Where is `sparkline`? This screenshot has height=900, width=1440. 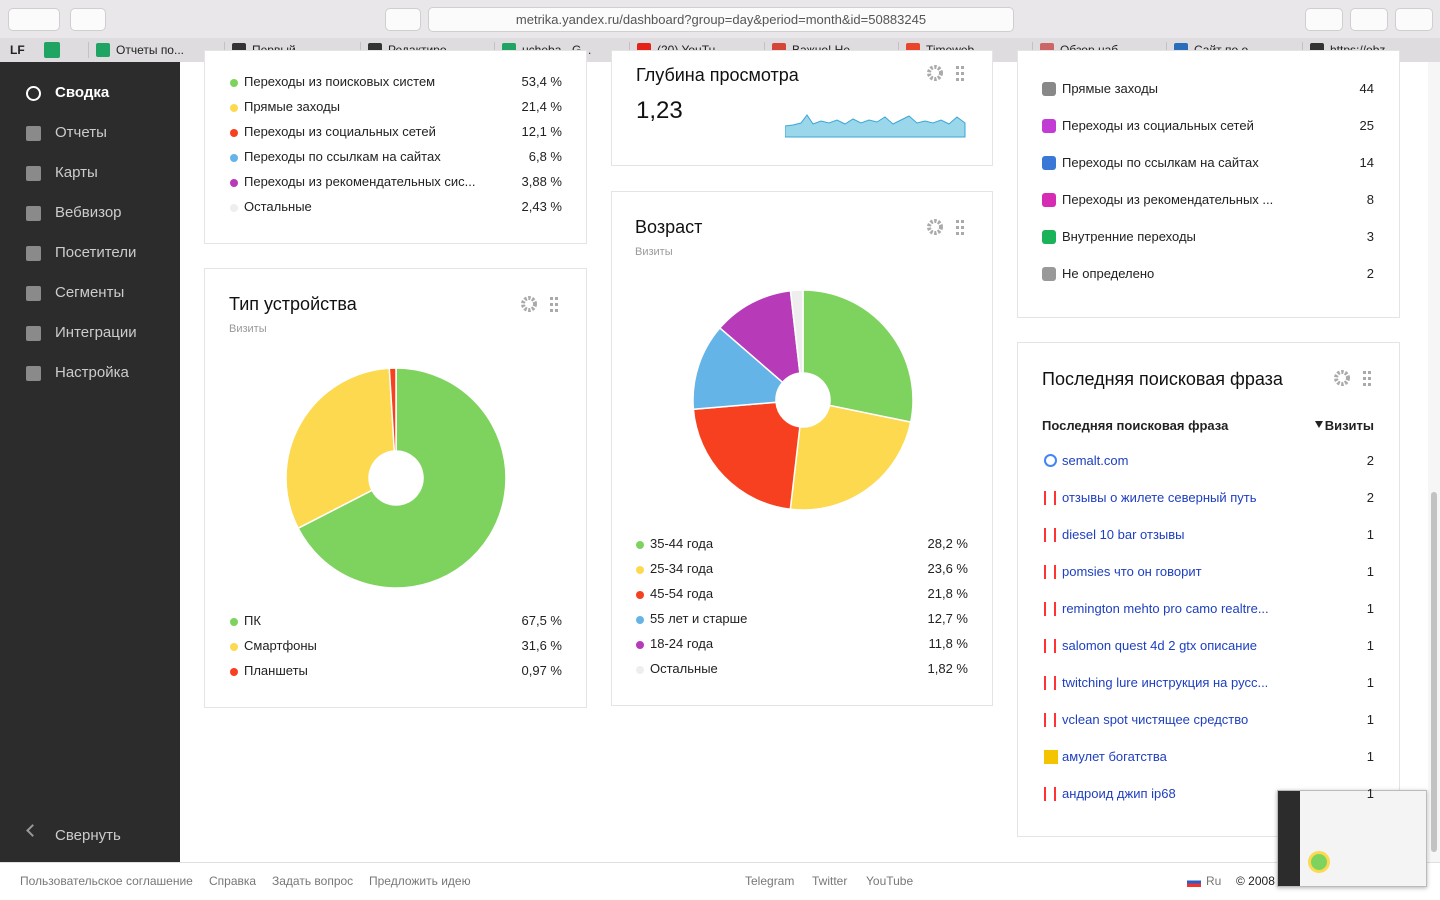 sparkline is located at coordinates (875, 126).